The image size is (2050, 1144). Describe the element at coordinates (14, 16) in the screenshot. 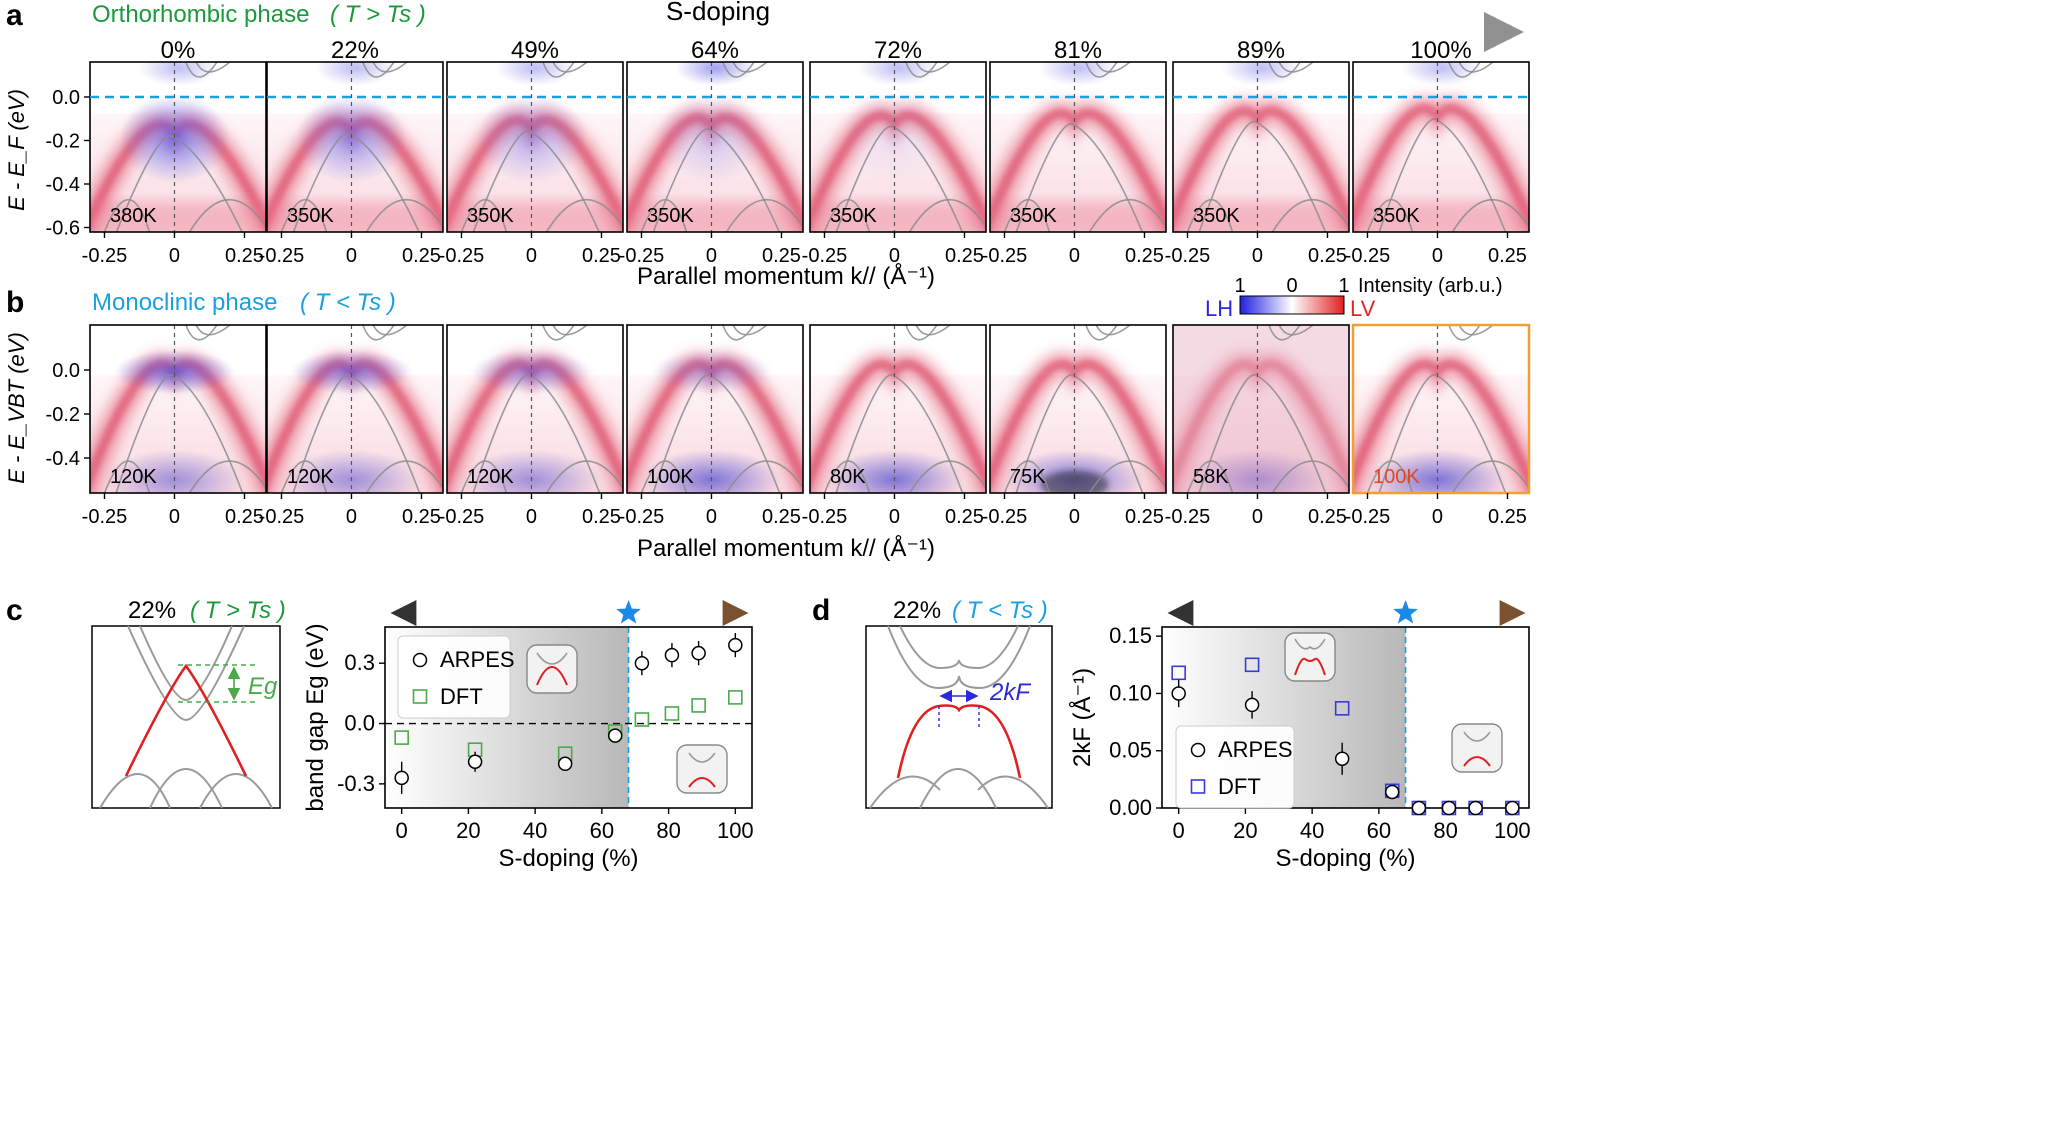

I see `panel-a-letter: a` at that location.